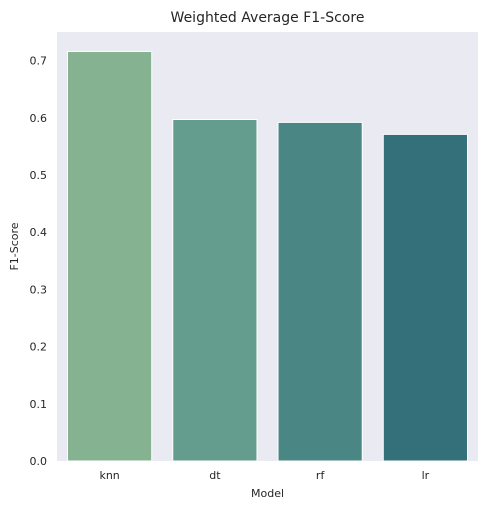 This screenshot has height=510, width=489. Describe the element at coordinates (39, 404) in the screenshot. I see `y-tick-label: 0.1` at that location.